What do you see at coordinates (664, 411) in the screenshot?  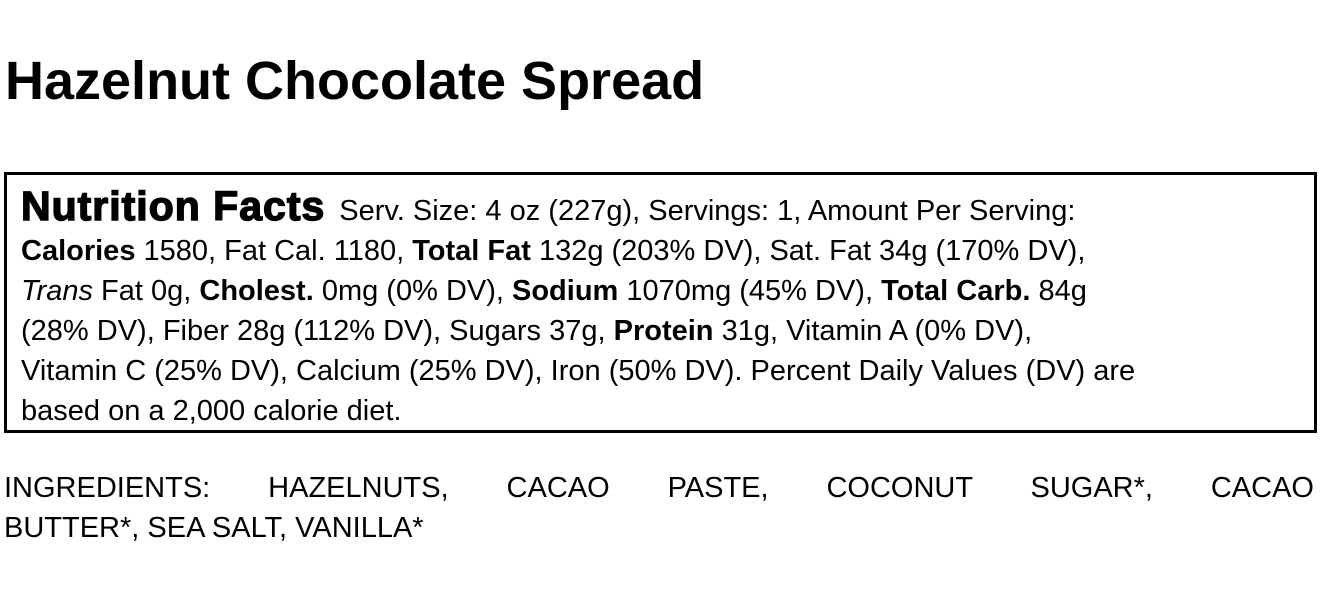 I see `text-line: based on a 2,000 calorie diet.` at bounding box center [664, 411].